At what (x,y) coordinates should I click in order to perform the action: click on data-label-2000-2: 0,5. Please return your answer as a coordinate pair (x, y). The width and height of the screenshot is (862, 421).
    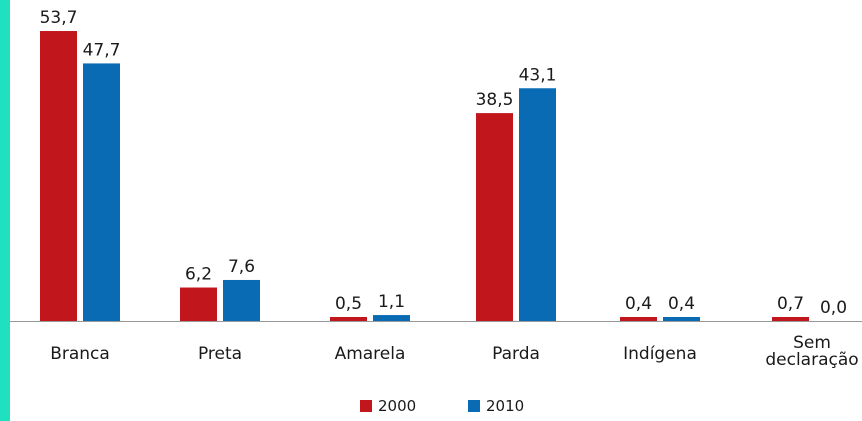
    Looking at the image, I should click on (348, 304).